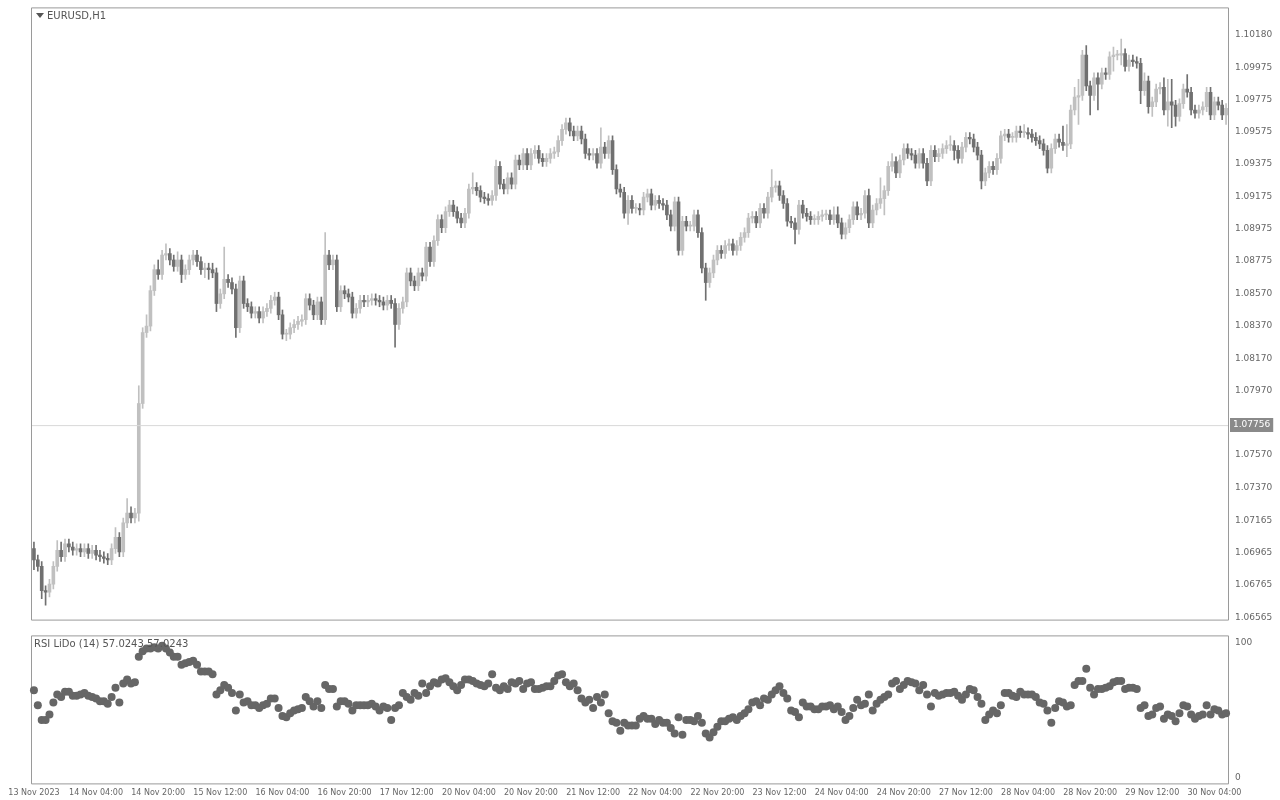 This screenshot has height=800, width=1280. Describe the element at coordinates (593, 793) in the screenshot. I see `x-tick-label: 21 Nov 12:00` at that location.